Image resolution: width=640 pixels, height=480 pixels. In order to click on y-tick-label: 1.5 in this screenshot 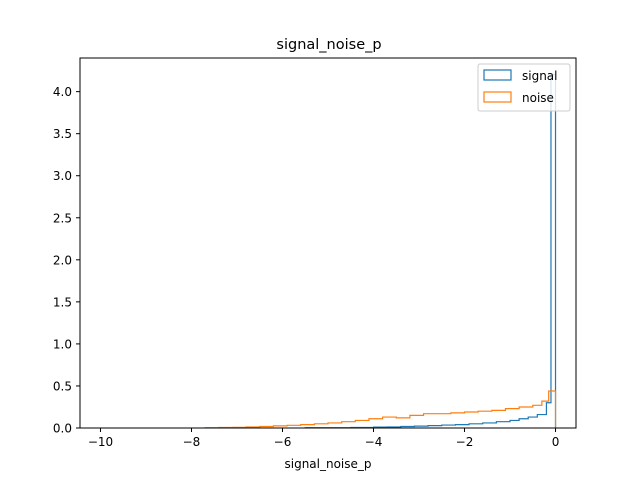, I will do `click(62, 302)`.